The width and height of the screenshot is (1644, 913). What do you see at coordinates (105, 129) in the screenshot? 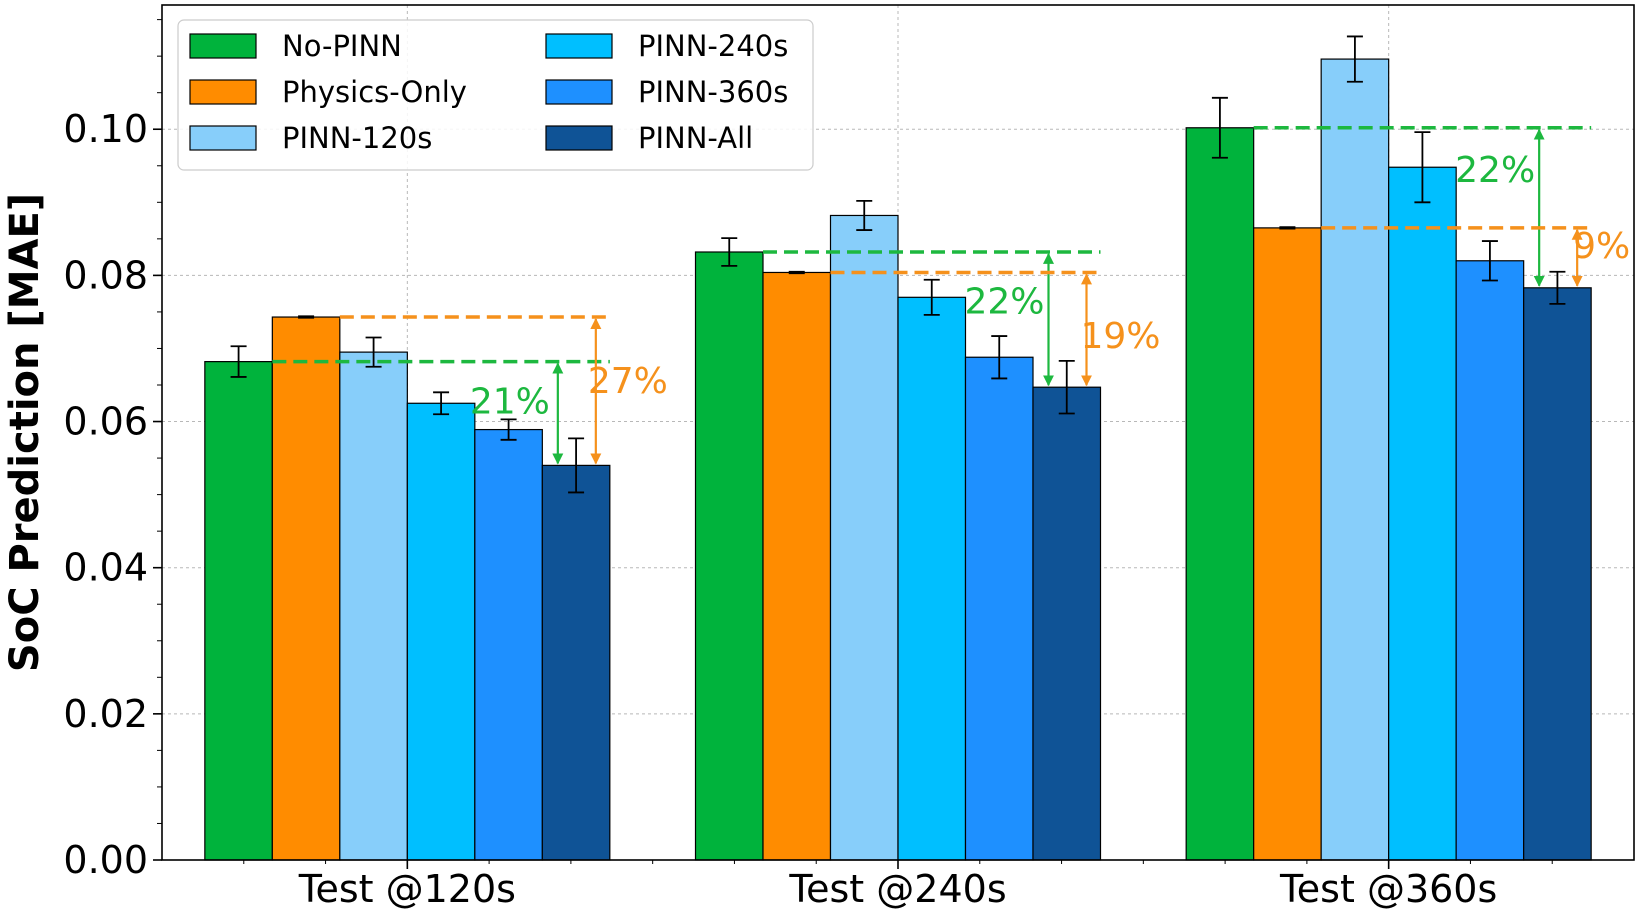
I see `y-tick-label: 0.10` at bounding box center [105, 129].